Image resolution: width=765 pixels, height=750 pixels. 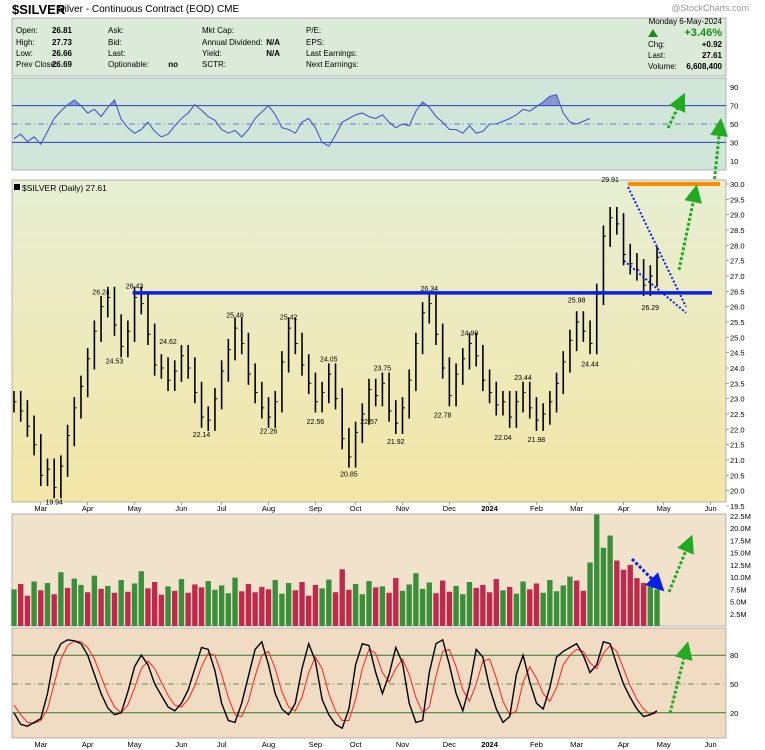 I want to click on price-tick-label: 19.5, so click(x=737, y=506).